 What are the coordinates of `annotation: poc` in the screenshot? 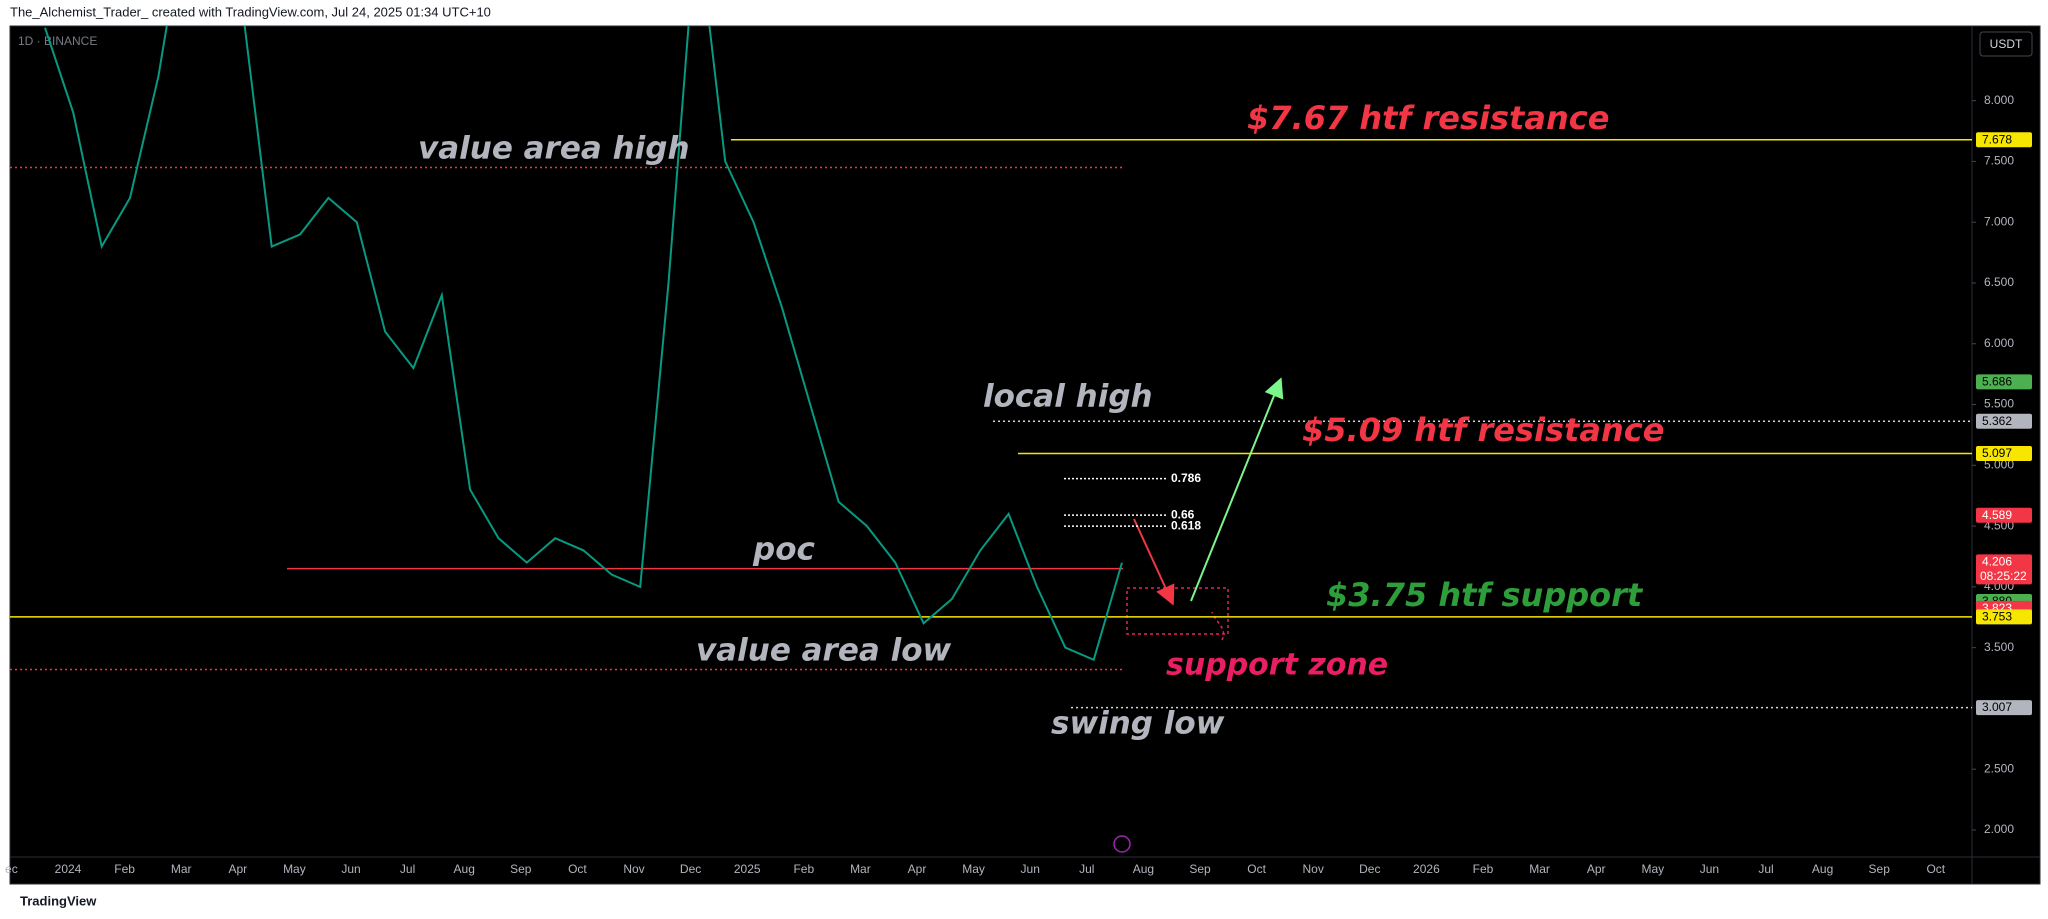 It's located at (783, 550).